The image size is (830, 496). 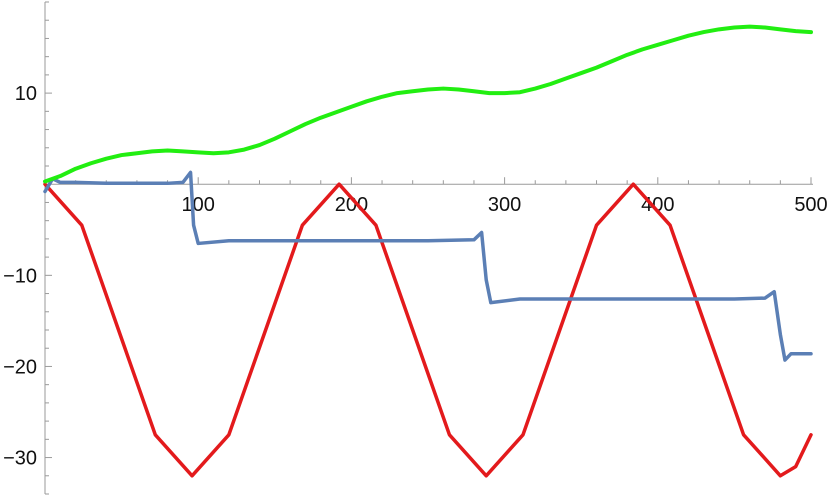 What do you see at coordinates (20, 367) in the screenshot?
I see `y-tick-label: −20` at bounding box center [20, 367].